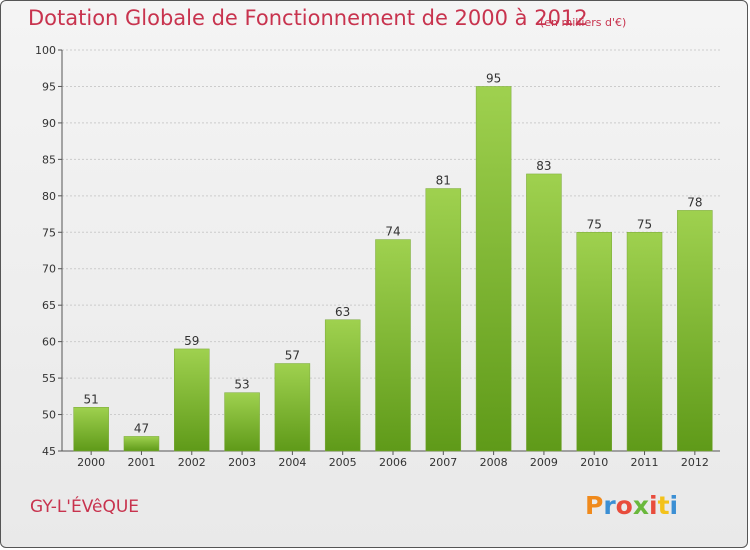  I want to click on data-label: 47, so click(141, 428).